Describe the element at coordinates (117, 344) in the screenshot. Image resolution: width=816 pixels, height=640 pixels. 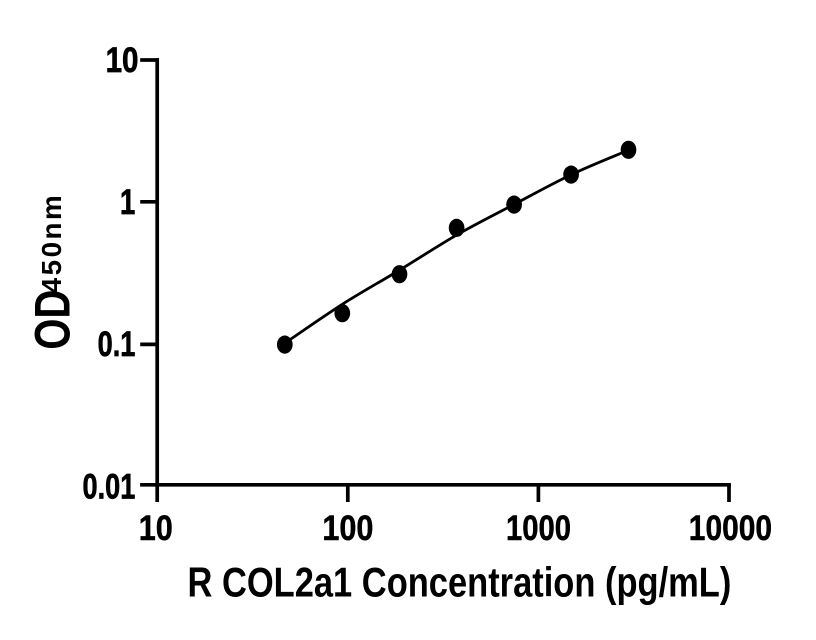
I see `svg-text: 0.1` at that location.